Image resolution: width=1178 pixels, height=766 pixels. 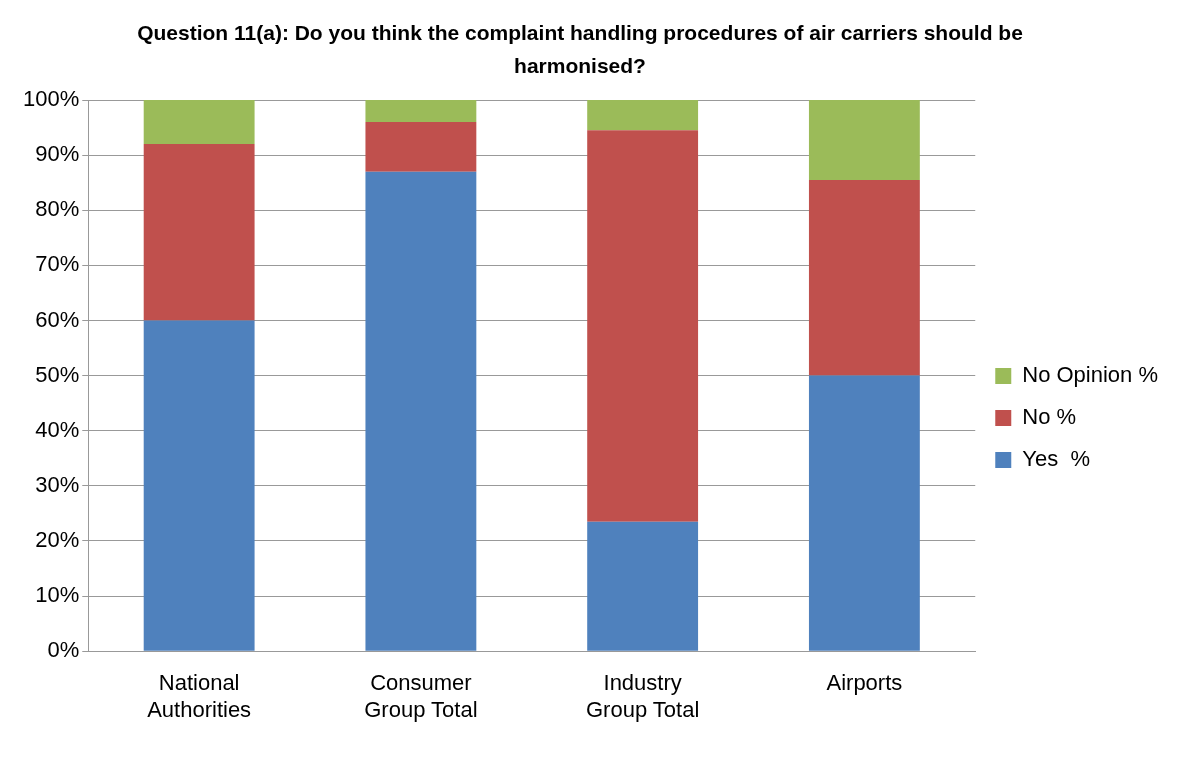 What do you see at coordinates (57, 374) in the screenshot?
I see `y-tick-label: 50%` at bounding box center [57, 374].